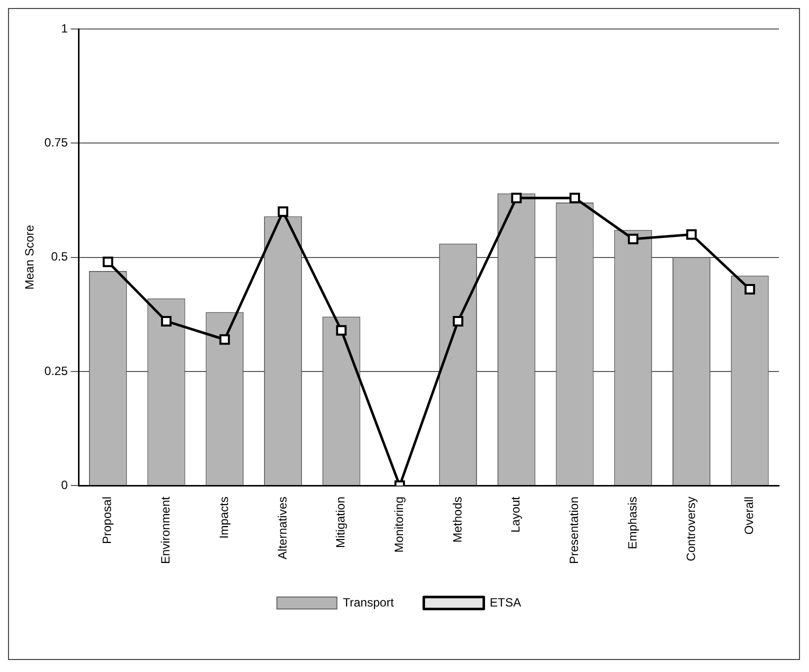 This screenshot has width=809, height=672. I want to click on x-tick-label: Presentation, so click(574, 530).